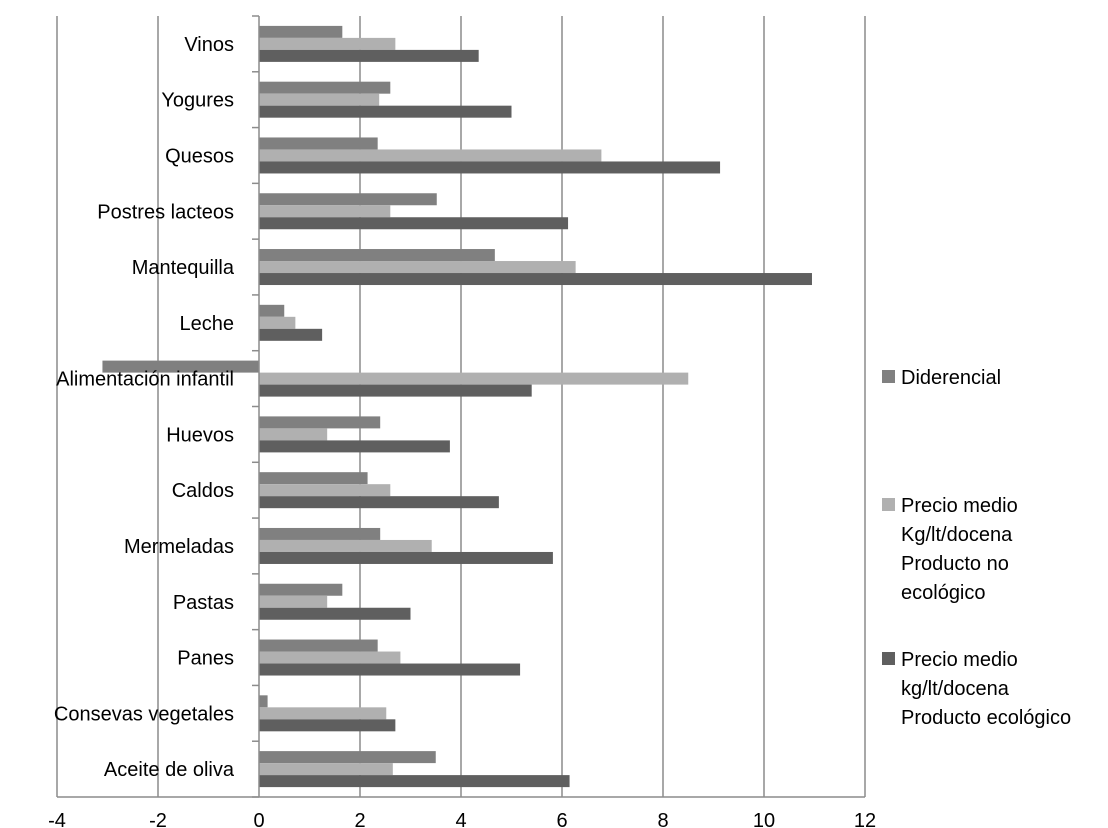 This screenshot has height=828, width=1108. Describe the element at coordinates (200, 435) in the screenshot. I see `category-label: Huevos` at that location.